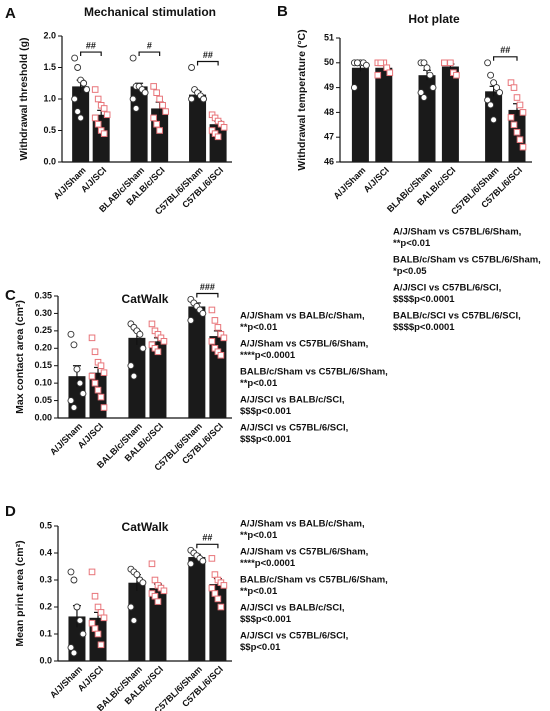 The height and width of the screenshot is (711, 550). Describe the element at coordinates (349, 183) in the screenshot. I see `x-tick-label: A/J/Sham` at that location.